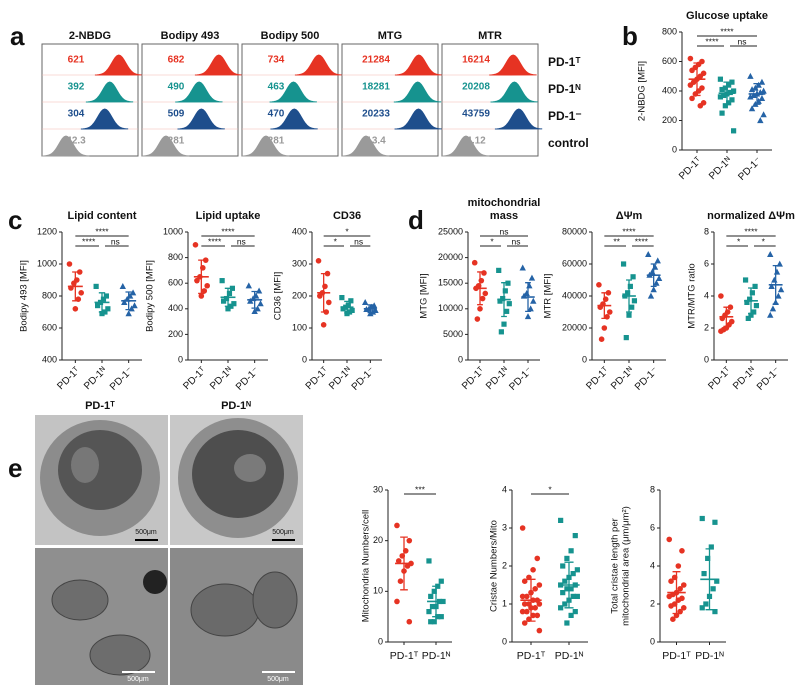 This screenshot has width=800, height=694. What do you see at coordinates (175, 334) in the screenshot?
I see `y-tick-label: 200` at bounding box center [175, 334].